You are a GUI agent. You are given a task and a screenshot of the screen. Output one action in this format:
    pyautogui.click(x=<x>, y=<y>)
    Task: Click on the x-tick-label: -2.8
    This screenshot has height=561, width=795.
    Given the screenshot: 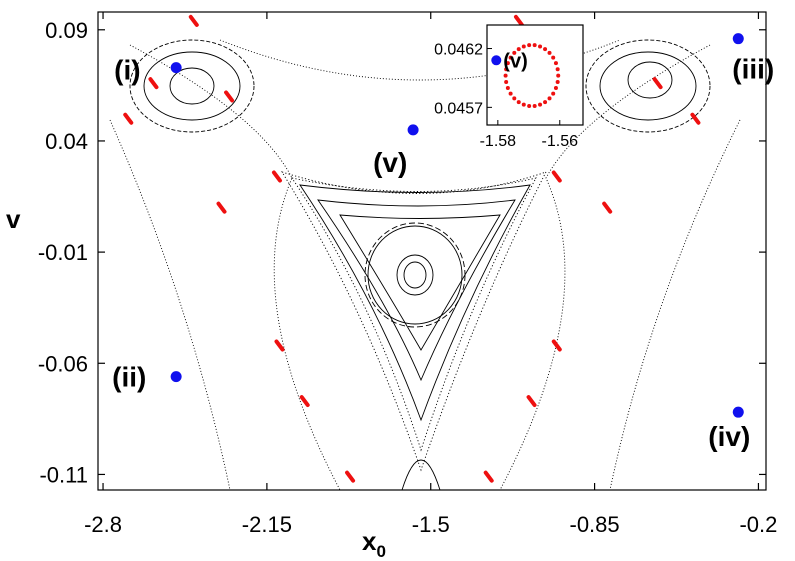 What is the action you would take?
    pyautogui.click(x=103, y=524)
    